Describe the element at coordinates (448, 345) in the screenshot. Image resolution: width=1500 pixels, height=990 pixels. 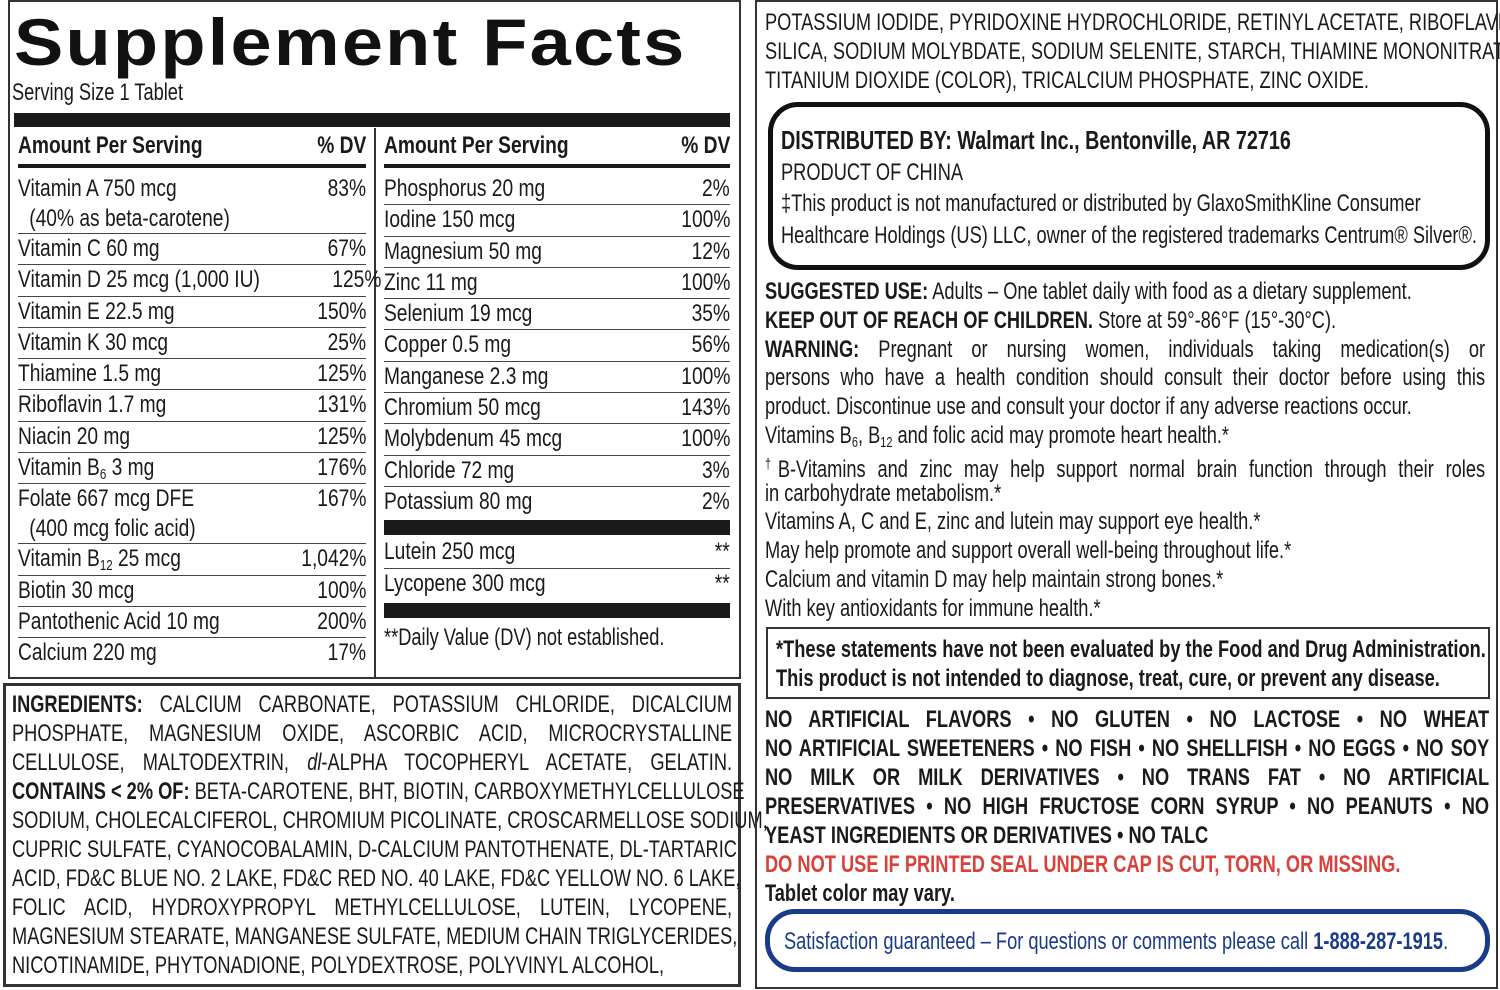
I see `text-segment: Copper 0.5 mg` at that location.